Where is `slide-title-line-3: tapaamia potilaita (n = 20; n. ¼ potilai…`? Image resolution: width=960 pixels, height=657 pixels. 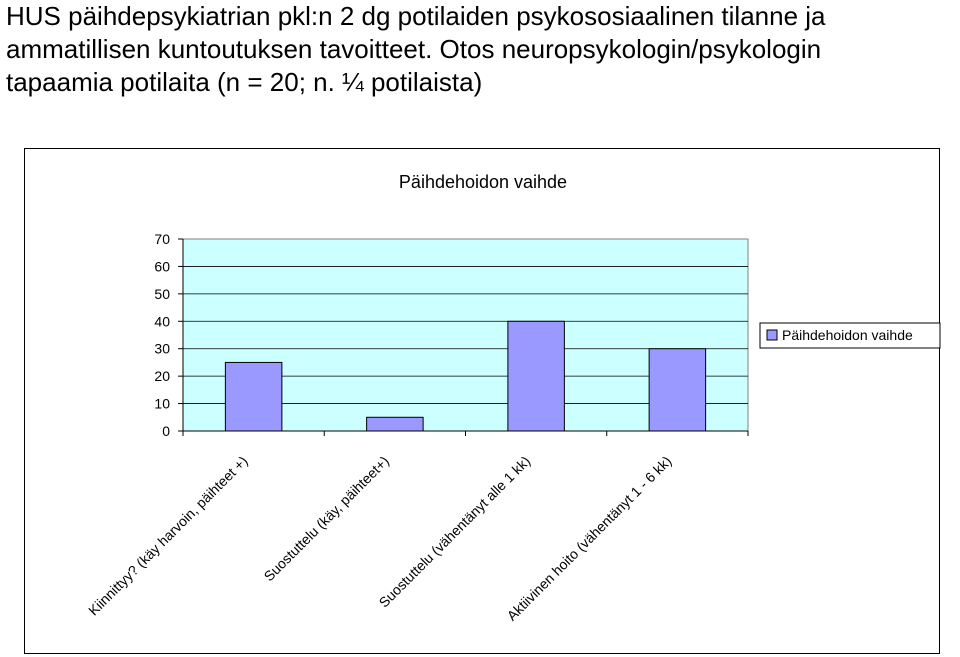 slide-title-line-3: tapaamia potilaita (n = 20; n. ¼ potilai… is located at coordinates (244, 82).